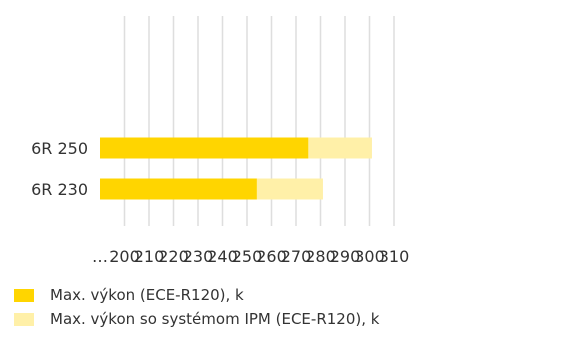 This screenshot has width=576, height=341. What do you see at coordinates (149, 256) in the screenshot?
I see `x-tick-label-210: 210` at bounding box center [149, 256].